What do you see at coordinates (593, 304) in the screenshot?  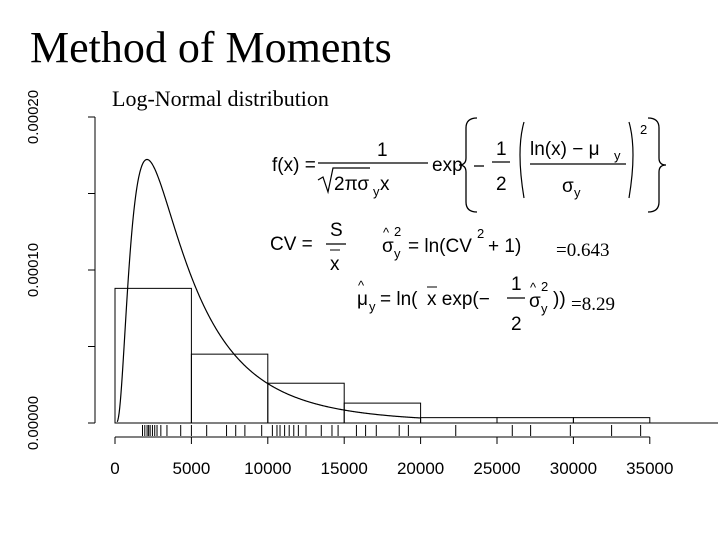 I see `mu-value: =8.29` at bounding box center [593, 304].